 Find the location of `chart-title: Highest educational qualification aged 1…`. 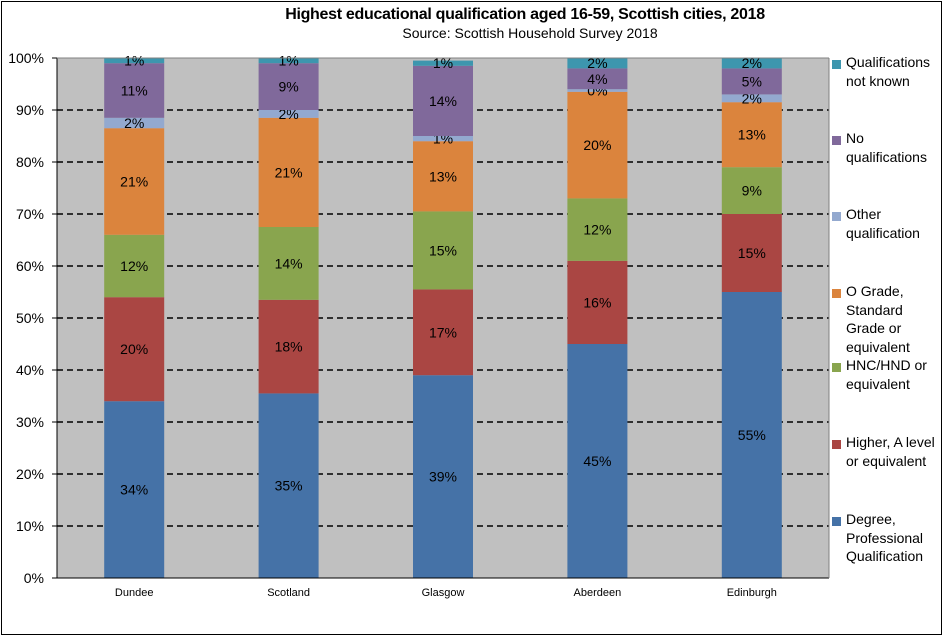

chart-title: Highest educational qualification aged 1… is located at coordinates (525, 14).